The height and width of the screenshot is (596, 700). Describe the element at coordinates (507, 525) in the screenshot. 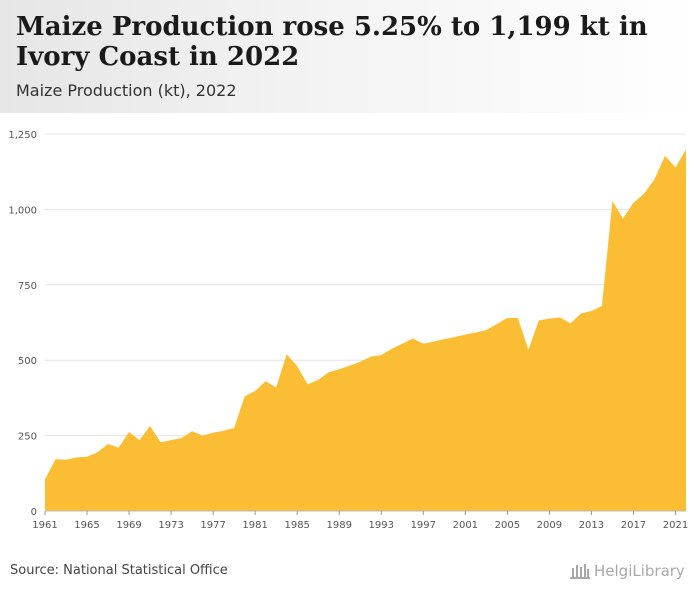

I see `x-tick-label: 2005` at that location.